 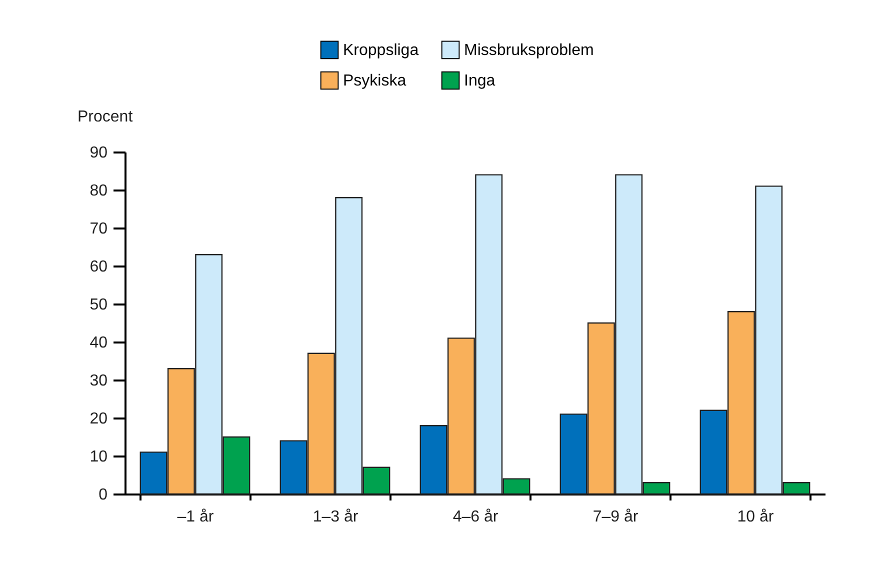 I want to click on y-tick-label: 80, so click(x=99, y=191).